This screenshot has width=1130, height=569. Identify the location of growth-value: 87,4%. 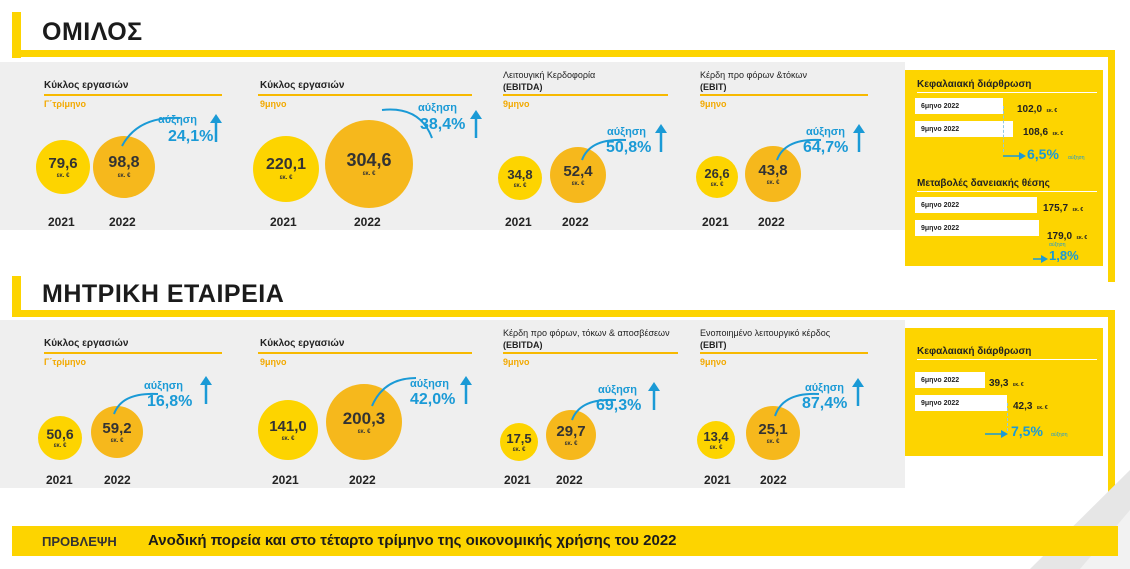
(825, 403).